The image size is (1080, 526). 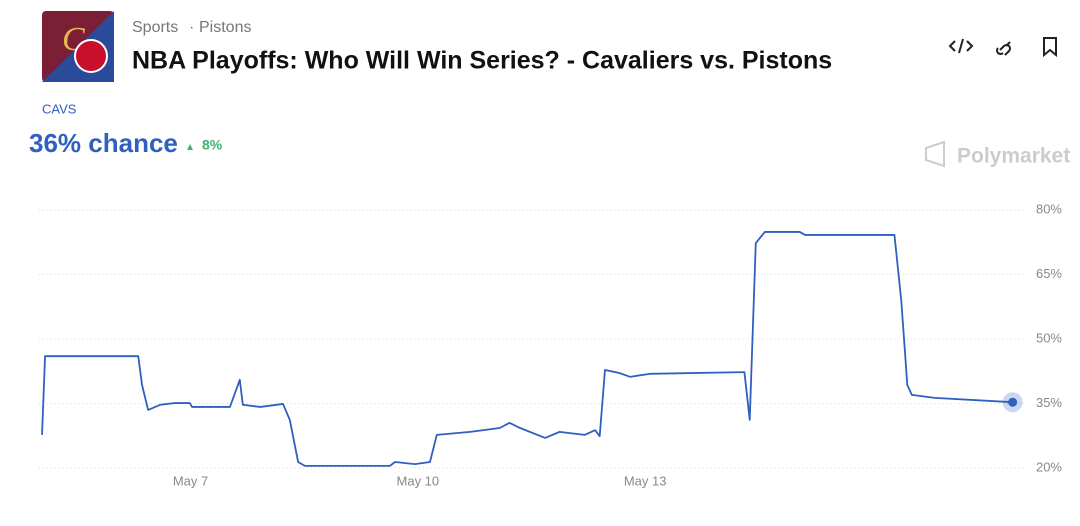 What do you see at coordinates (1013, 402) in the screenshot?
I see `current-point` at bounding box center [1013, 402].